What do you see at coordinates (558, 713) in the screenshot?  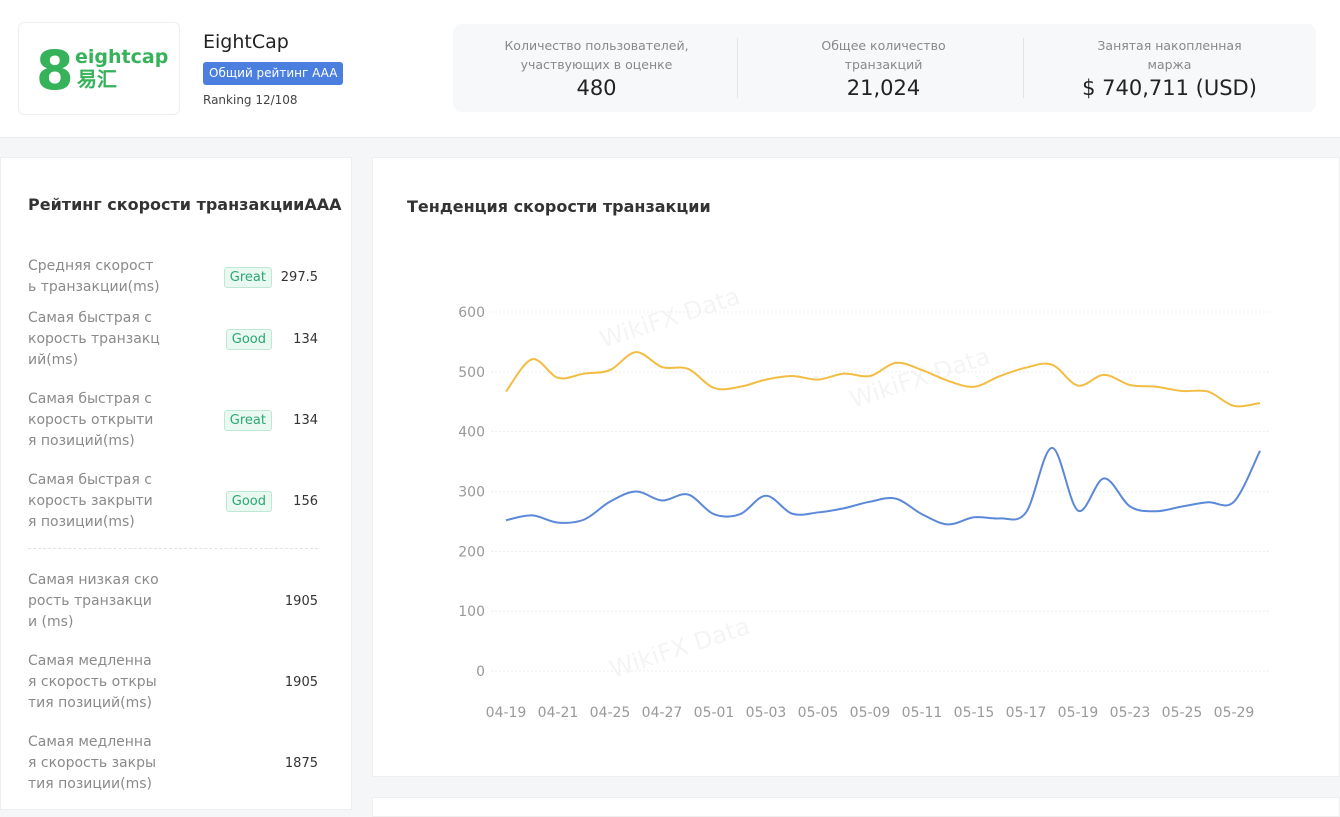 I see `x-tick-label: 04-21` at bounding box center [558, 713].